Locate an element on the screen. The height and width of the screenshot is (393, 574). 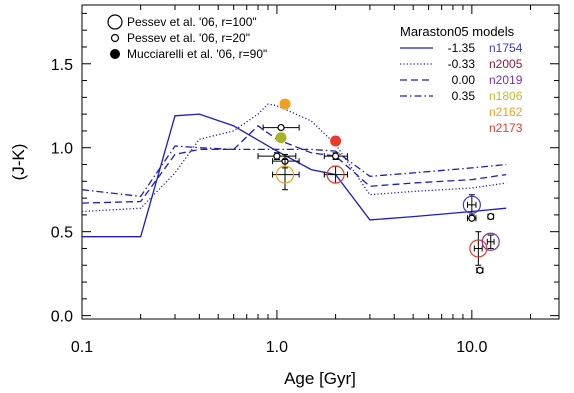
legend-line-label: 0.00 is located at coordinates (464, 80).